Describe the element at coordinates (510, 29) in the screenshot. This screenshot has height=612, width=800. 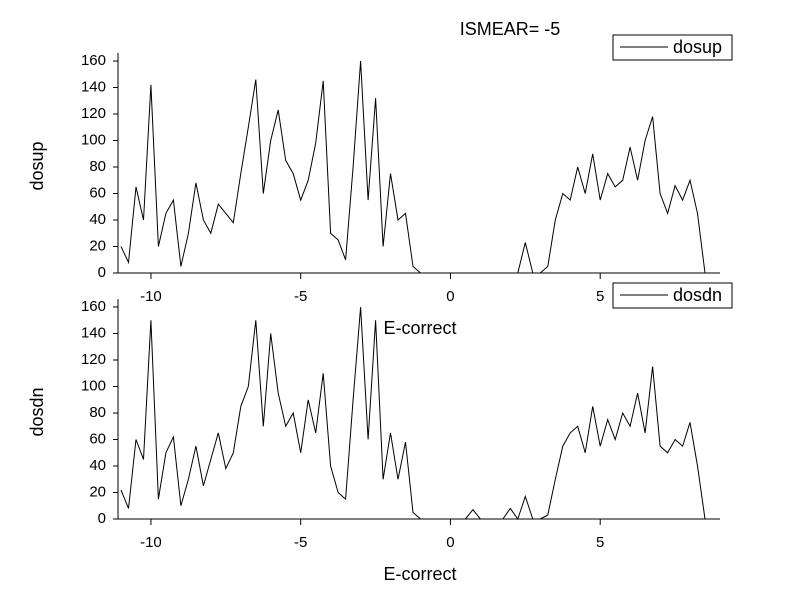
I see `chart-title: ISMEAR= -5` at that location.